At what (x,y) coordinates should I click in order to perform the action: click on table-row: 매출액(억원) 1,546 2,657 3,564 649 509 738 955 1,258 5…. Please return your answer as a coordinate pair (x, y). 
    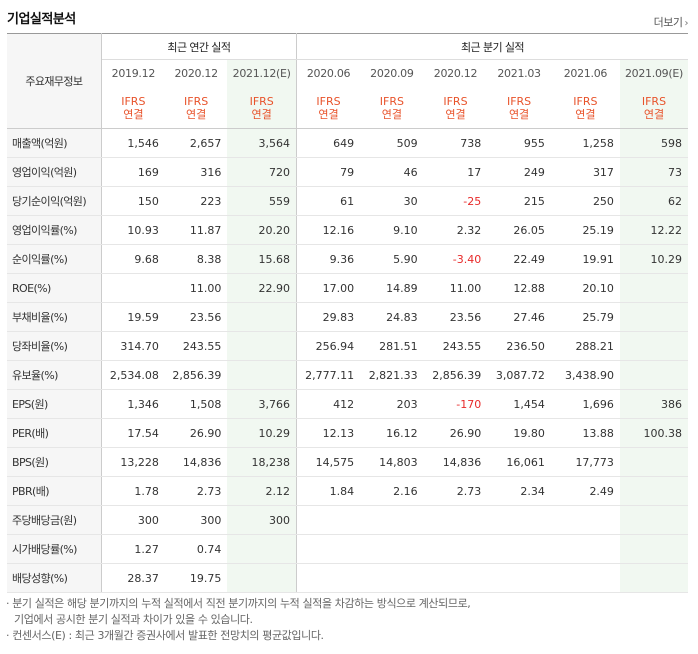
    Looking at the image, I should click on (347, 143).